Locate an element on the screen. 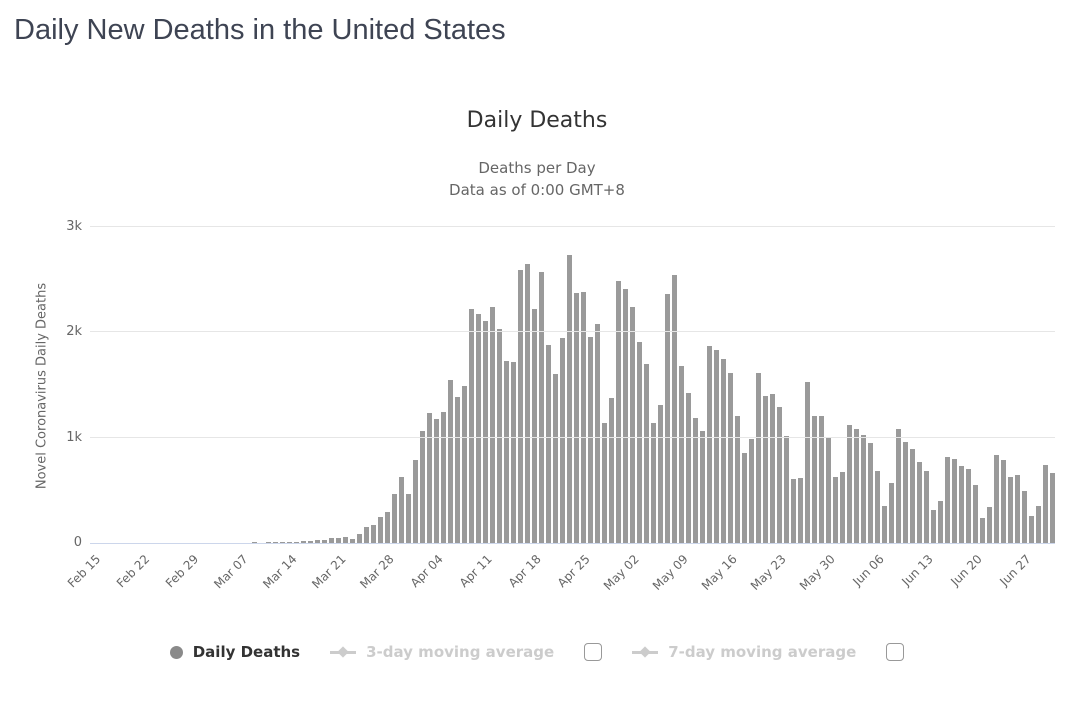 This screenshot has width=1074, height=715. 3day-avg-checkbox is located at coordinates (593, 652).